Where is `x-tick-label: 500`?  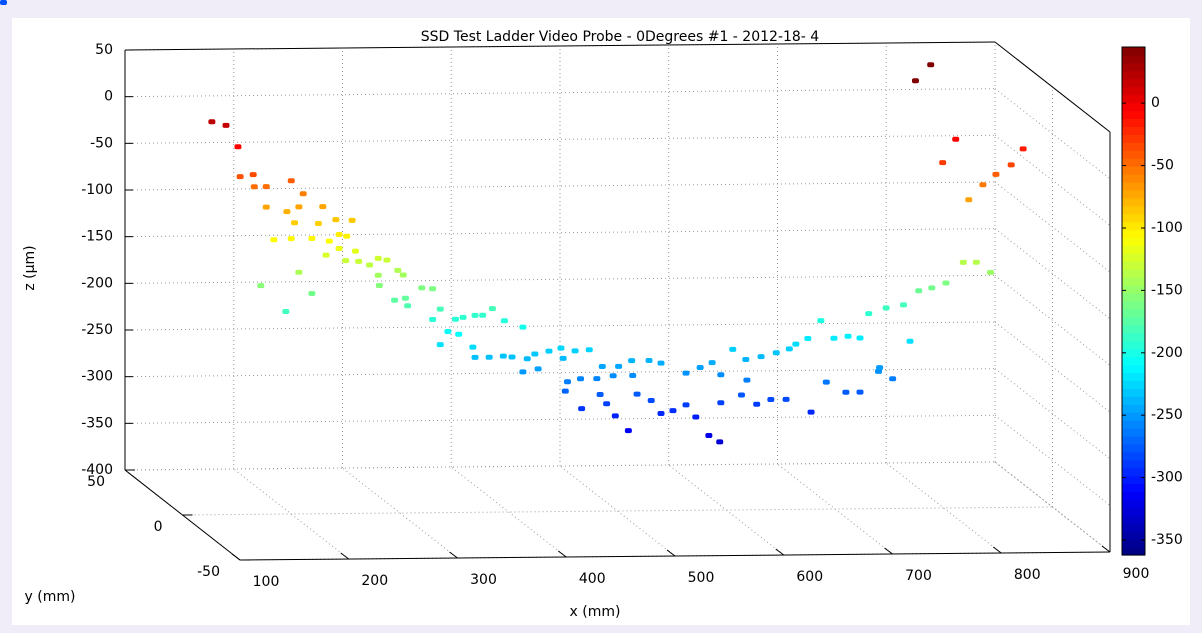
x-tick-label: 500 is located at coordinates (701, 578).